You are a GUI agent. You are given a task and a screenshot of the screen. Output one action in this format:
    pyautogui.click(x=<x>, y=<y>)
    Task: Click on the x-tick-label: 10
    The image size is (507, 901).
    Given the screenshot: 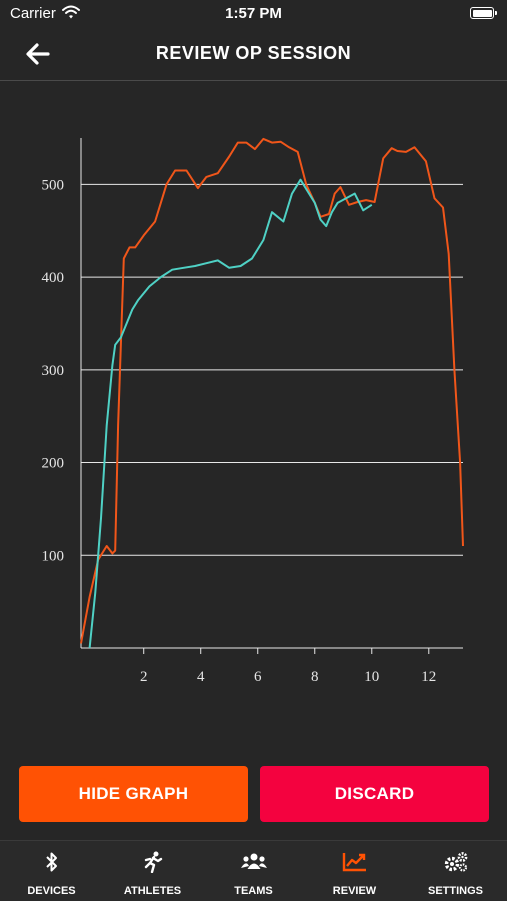 What is the action you would take?
    pyautogui.click(x=371, y=677)
    